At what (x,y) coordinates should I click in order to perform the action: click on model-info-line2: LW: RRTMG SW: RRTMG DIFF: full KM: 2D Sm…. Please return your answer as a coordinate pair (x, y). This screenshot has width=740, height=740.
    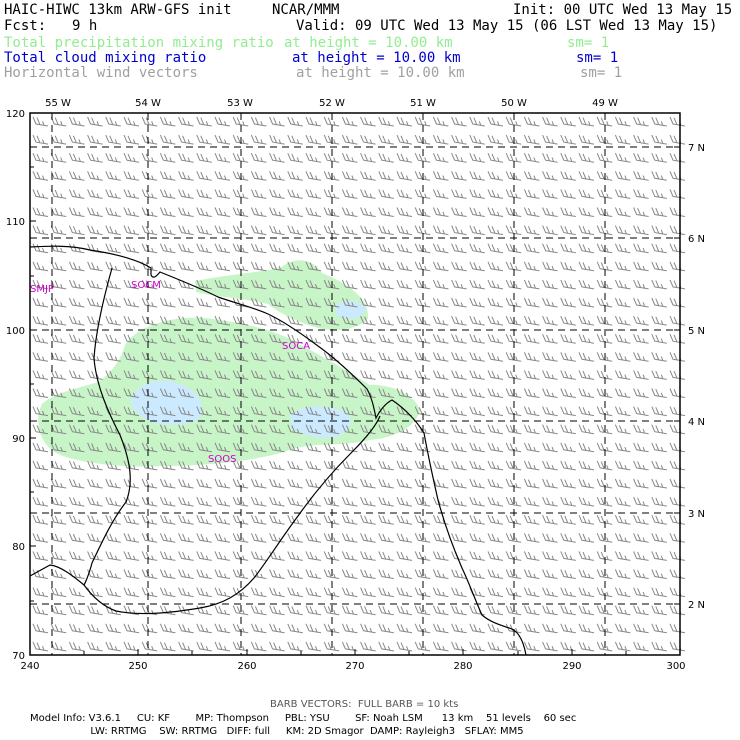
    Looking at the image, I should click on (277, 731).